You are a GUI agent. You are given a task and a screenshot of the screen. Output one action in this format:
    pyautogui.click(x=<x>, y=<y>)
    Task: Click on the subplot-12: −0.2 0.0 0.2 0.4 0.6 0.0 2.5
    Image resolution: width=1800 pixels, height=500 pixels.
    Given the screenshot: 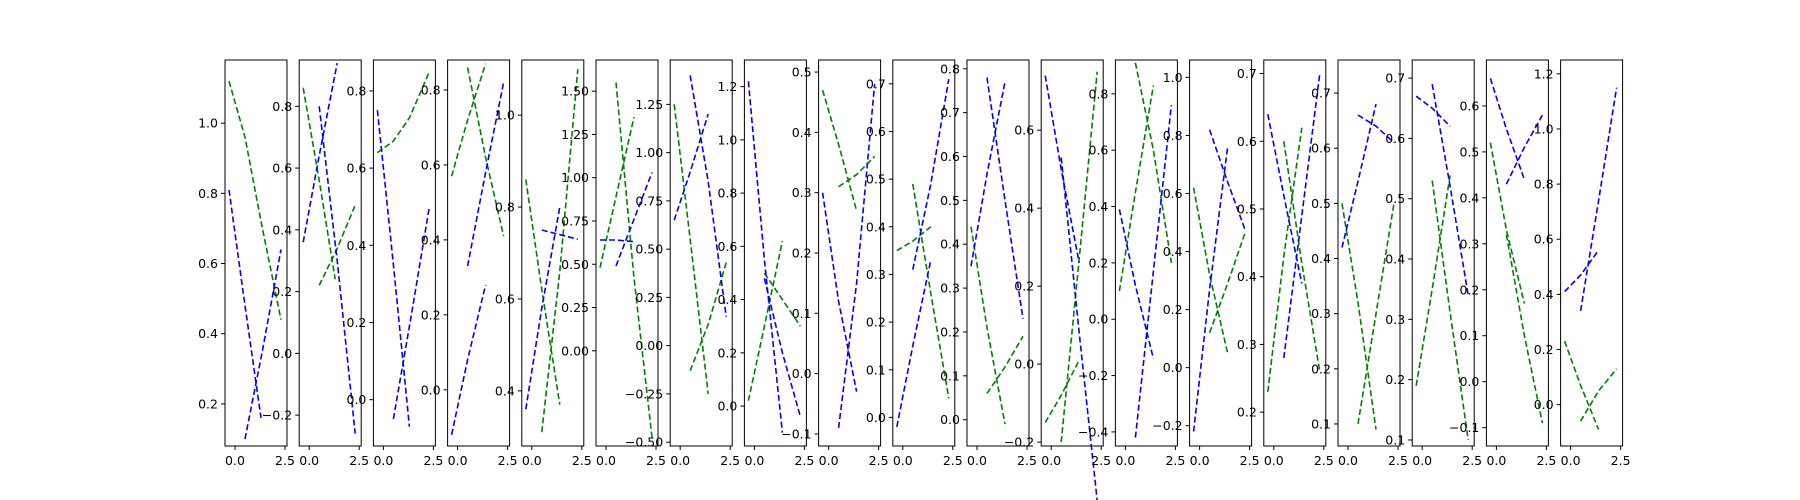 What is the action you would take?
    pyautogui.click(x=1057, y=279)
    